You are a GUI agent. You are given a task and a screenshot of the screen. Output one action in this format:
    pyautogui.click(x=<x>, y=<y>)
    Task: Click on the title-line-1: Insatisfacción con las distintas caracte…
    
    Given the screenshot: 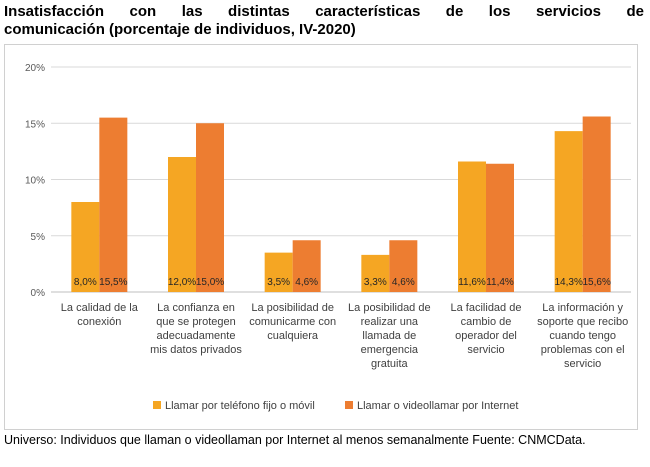 What is the action you would take?
    pyautogui.click(x=324, y=11)
    